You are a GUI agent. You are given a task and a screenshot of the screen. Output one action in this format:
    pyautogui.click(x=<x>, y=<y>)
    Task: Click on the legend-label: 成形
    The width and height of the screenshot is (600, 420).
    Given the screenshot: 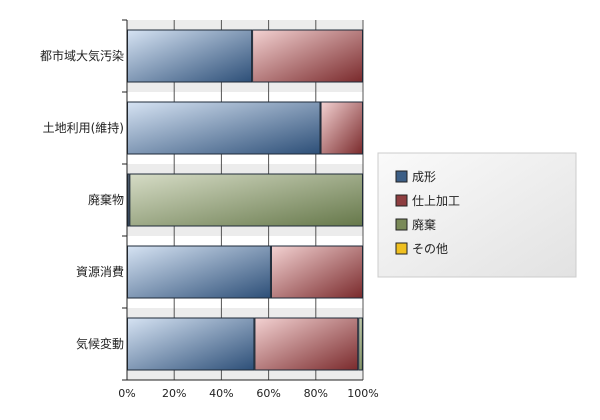 What is the action you would take?
    pyautogui.click(x=424, y=177)
    